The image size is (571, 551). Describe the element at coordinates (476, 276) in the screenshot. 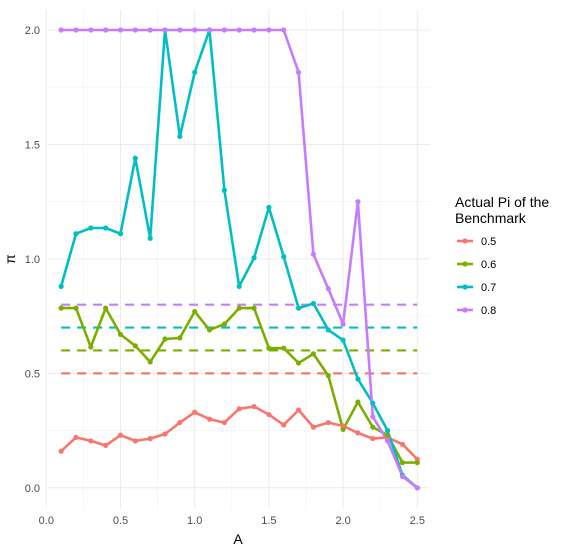

I see `legend-items: 0.5 0.6 0.7 0.8` at that location.